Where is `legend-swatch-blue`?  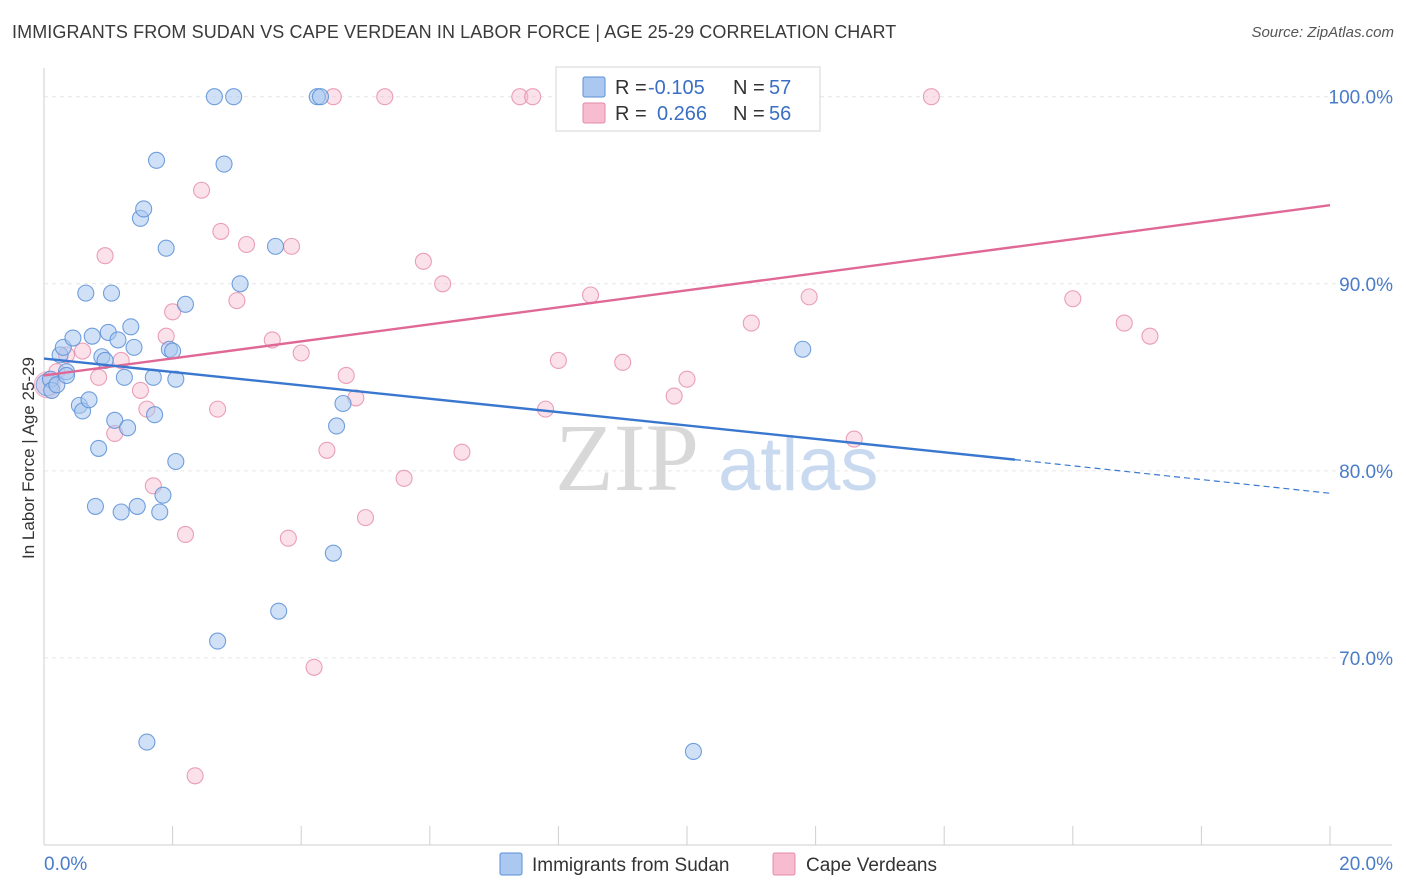 legend-swatch-blue is located at coordinates (594, 87).